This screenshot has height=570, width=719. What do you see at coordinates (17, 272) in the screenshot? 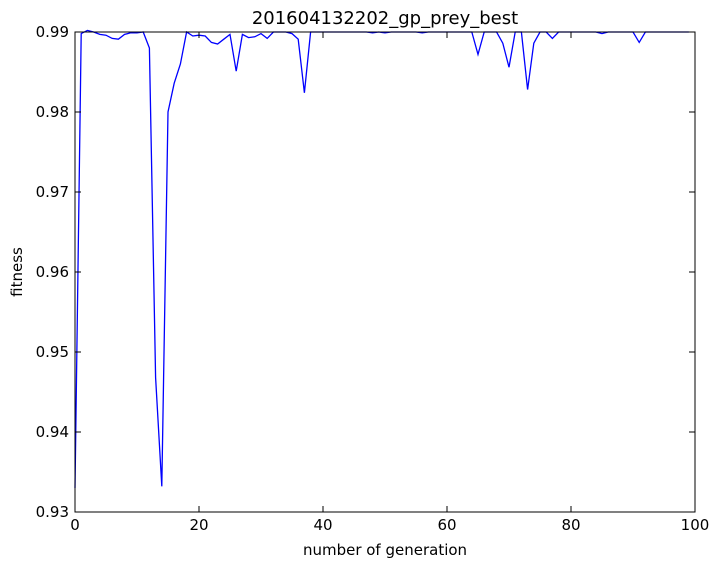
I see `y-axis-label: fitness` at bounding box center [17, 272].